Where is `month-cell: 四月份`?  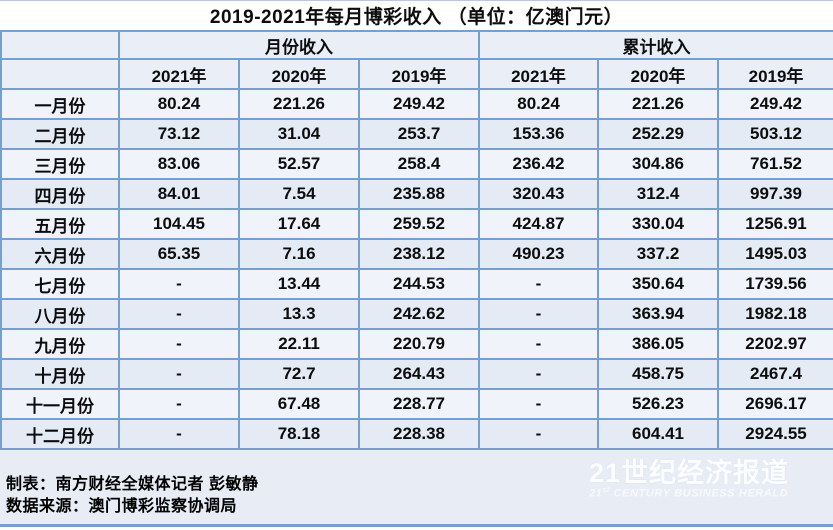 month-cell: 四月份 is located at coordinates (60, 194).